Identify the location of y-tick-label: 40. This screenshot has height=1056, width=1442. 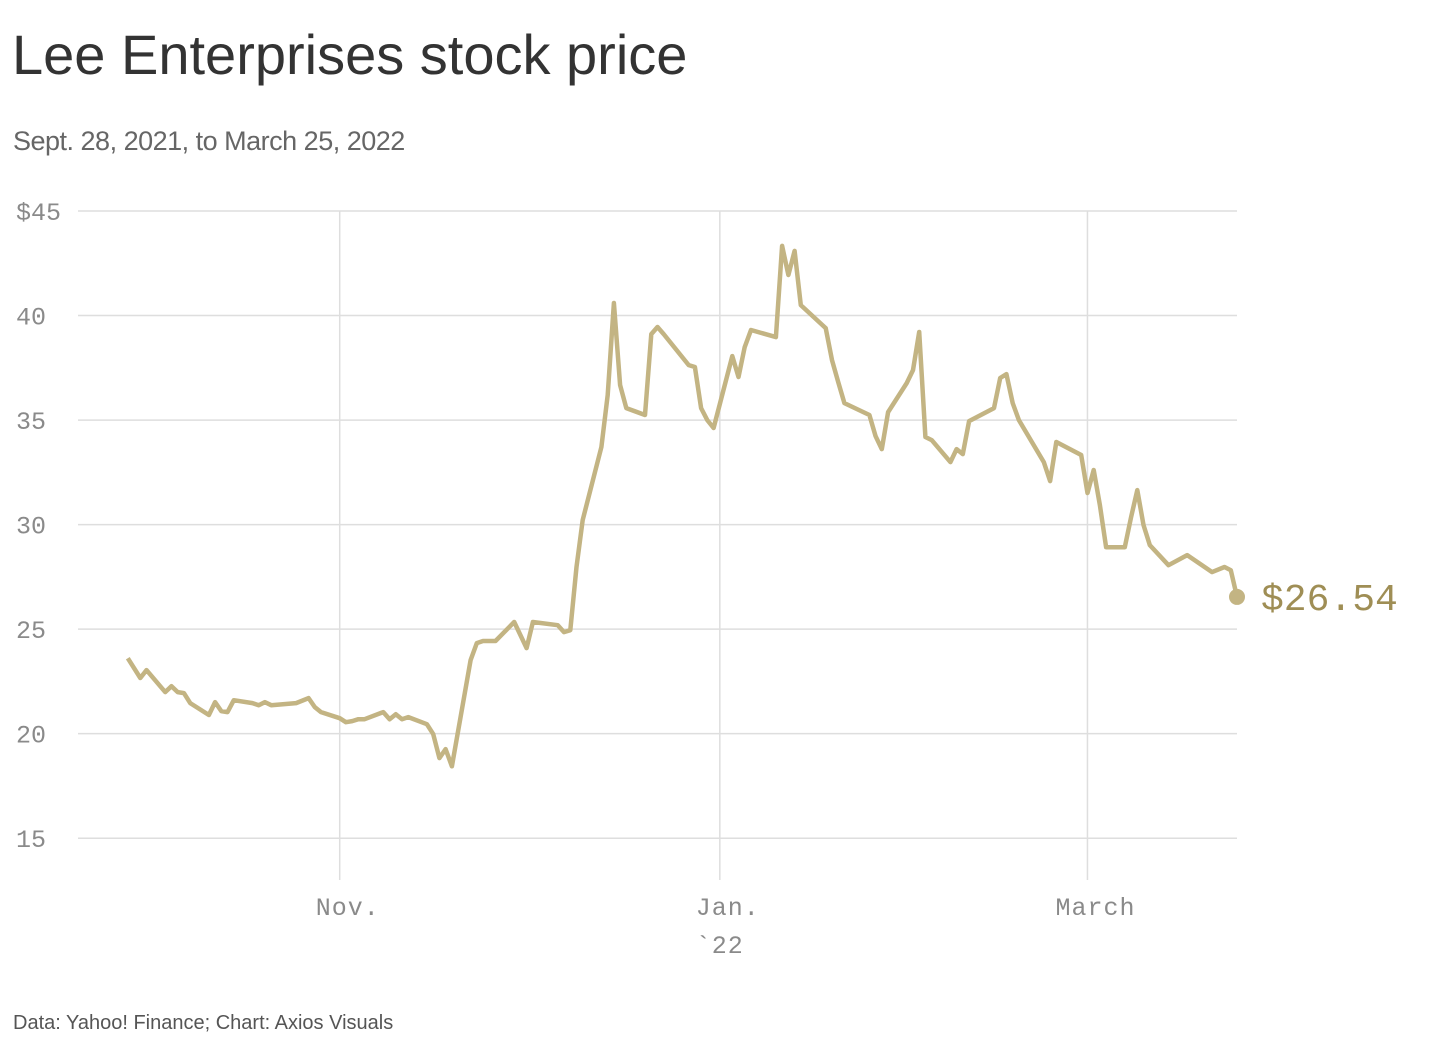
(31, 318).